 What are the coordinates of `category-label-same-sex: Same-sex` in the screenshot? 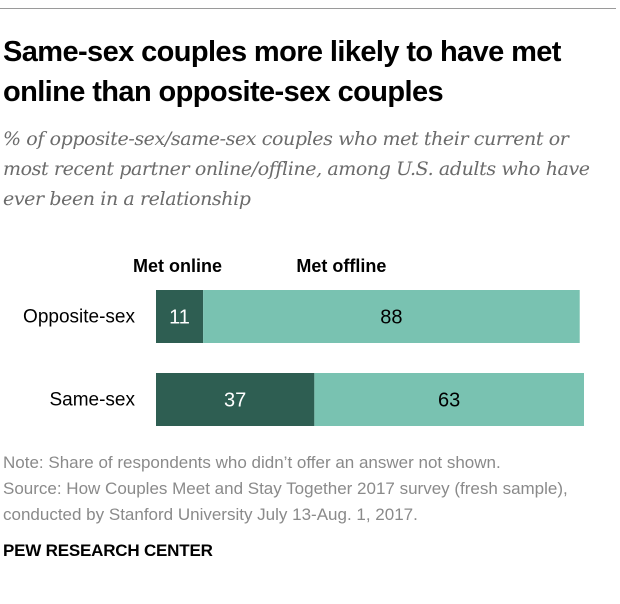 It's located at (92, 400).